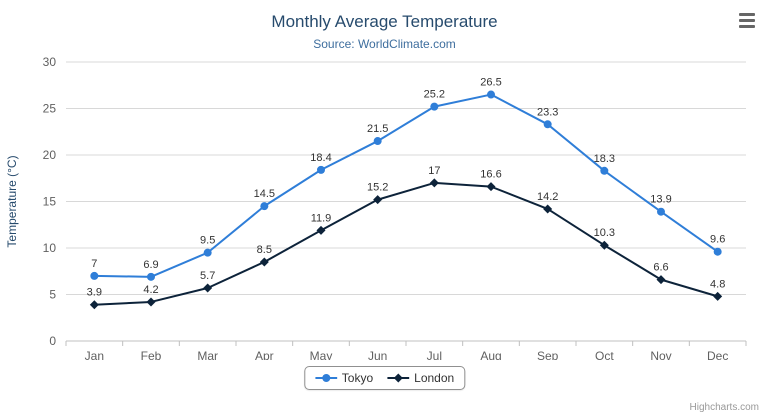 This screenshot has height=416, width=769. Describe the element at coordinates (384, 378) in the screenshot. I see `chart-legend: Tokyo London` at that location.